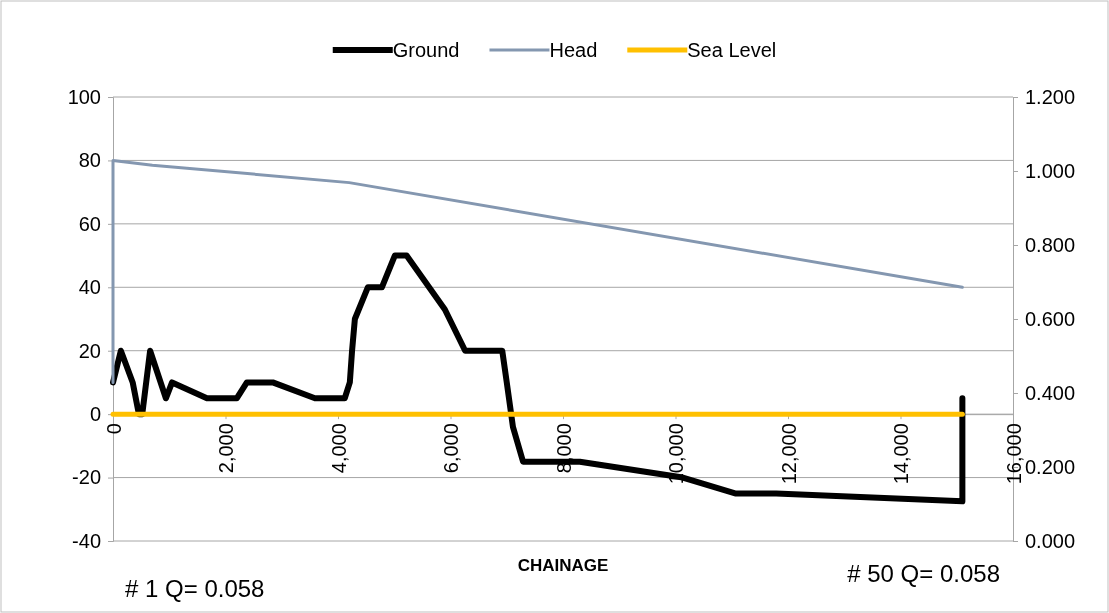  I want to click on y2-tick-label: 0.600, so click(1050, 318).